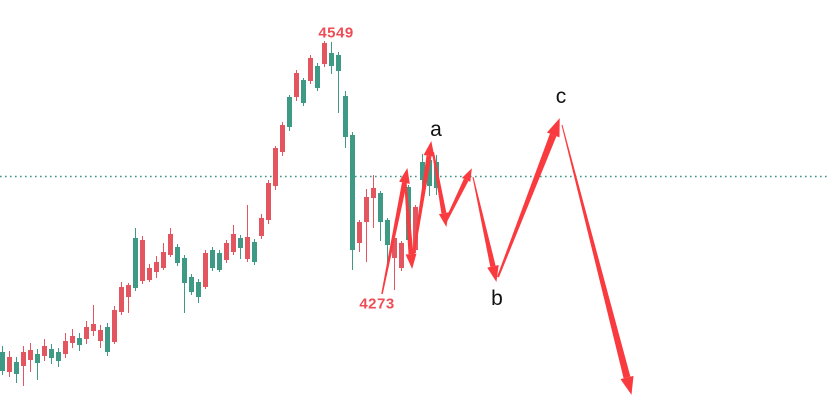  What do you see at coordinates (561, 96) in the screenshot?
I see `wave-label-c: c` at bounding box center [561, 96].